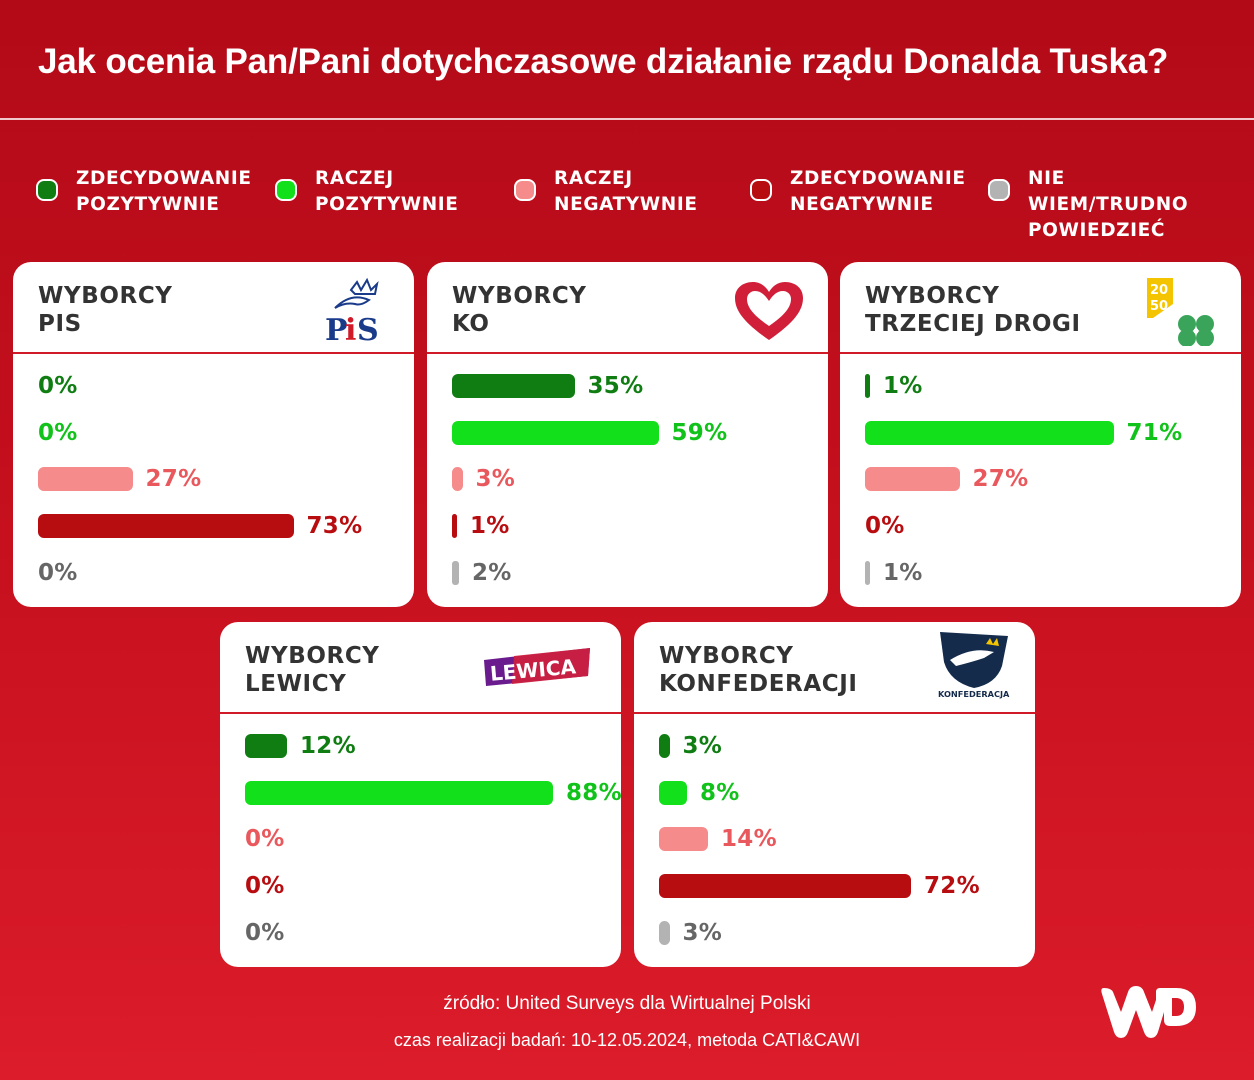  What do you see at coordinates (952, 886) in the screenshot?
I see `bar-value-label: 72%` at bounding box center [952, 886].